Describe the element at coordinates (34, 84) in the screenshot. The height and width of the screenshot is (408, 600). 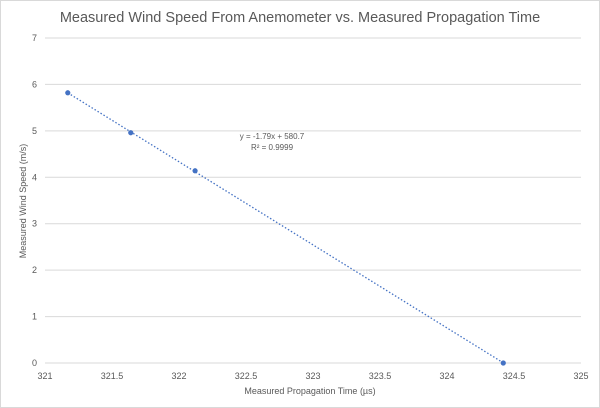
I see `y-tick-label: 6` at that location.